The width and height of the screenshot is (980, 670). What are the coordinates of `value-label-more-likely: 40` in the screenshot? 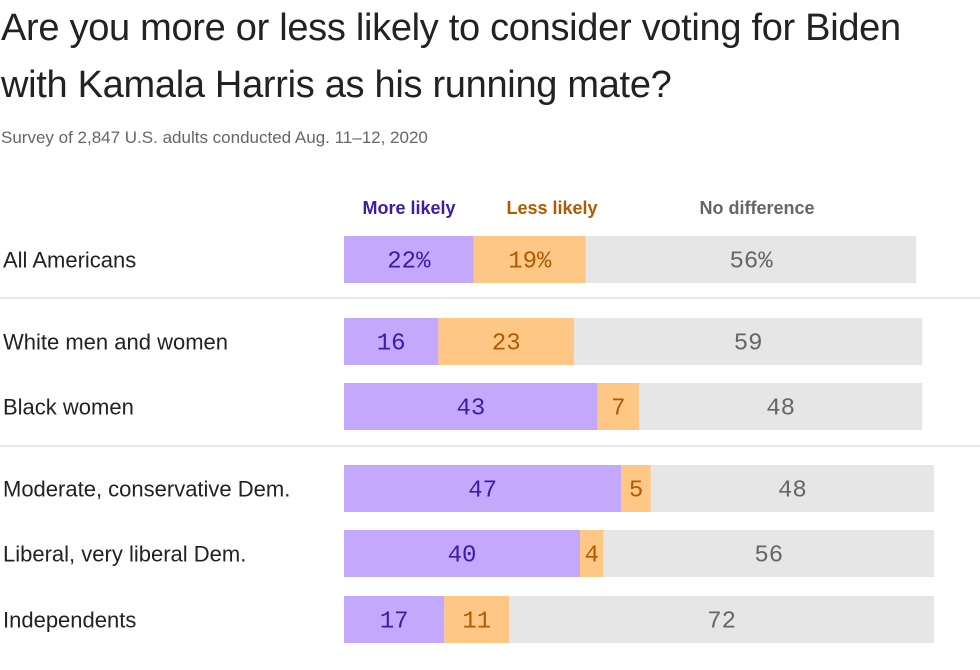 It's located at (462, 556).